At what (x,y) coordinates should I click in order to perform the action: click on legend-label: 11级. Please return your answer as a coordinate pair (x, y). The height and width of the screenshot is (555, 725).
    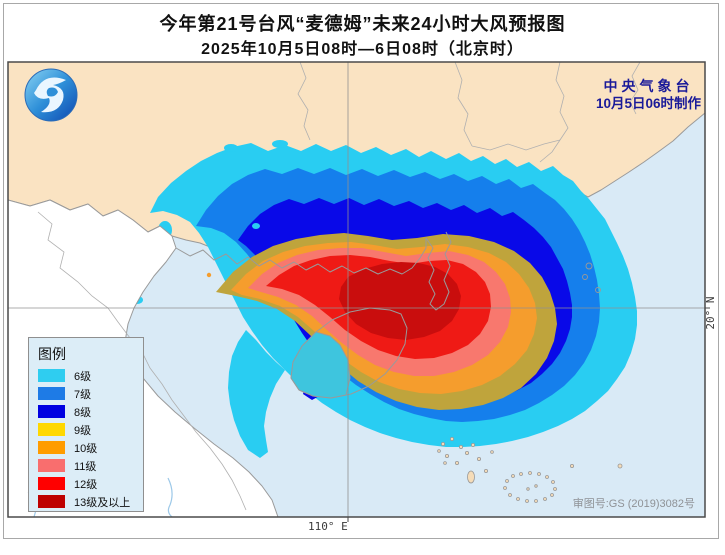
    Looking at the image, I should click on (85, 466).